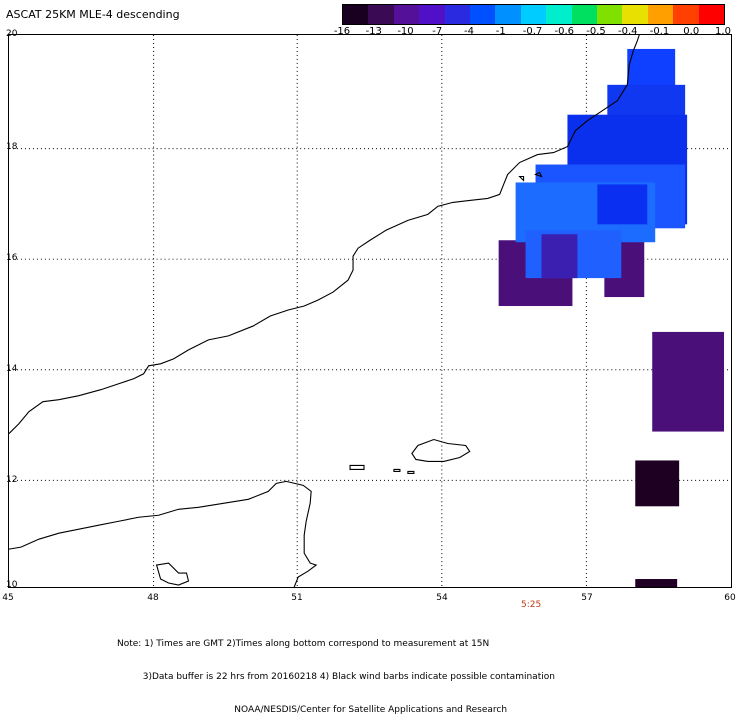 Image resolution: width=740 pixels, height=727 pixels. Describe the element at coordinates (730, 598) in the screenshot. I see `lon-label-60: 60` at that location.